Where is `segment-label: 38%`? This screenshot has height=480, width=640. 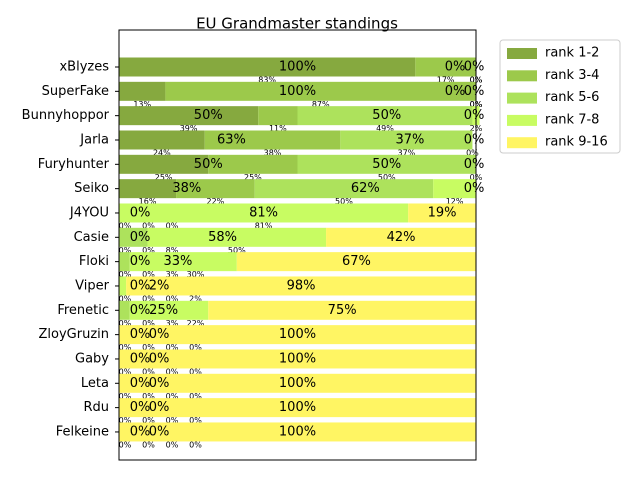
segment-label: 38% is located at coordinates (273, 152).